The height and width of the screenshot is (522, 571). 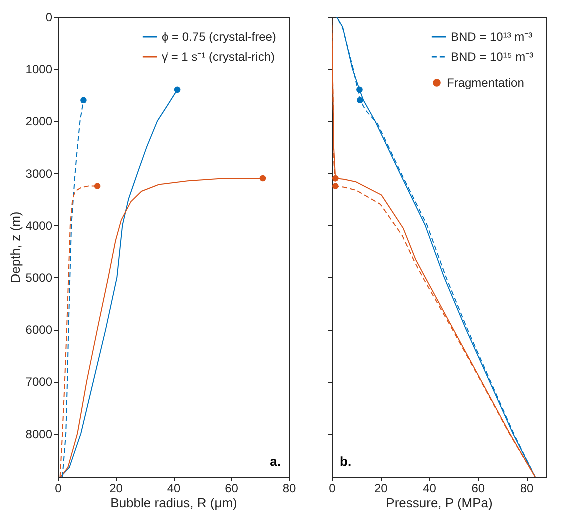 I want to click on y-axis-title: Depth, z (m), so click(x=15, y=248).